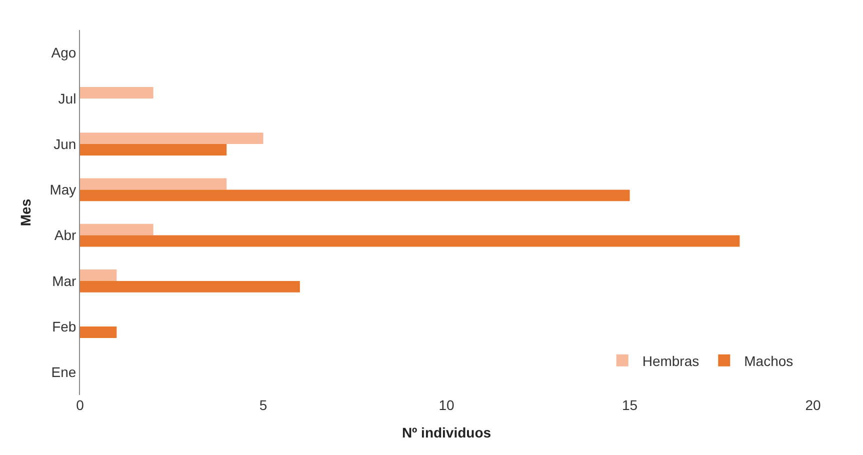  Describe the element at coordinates (80, 405) in the screenshot. I see `x-tick-label: 0` at that location.